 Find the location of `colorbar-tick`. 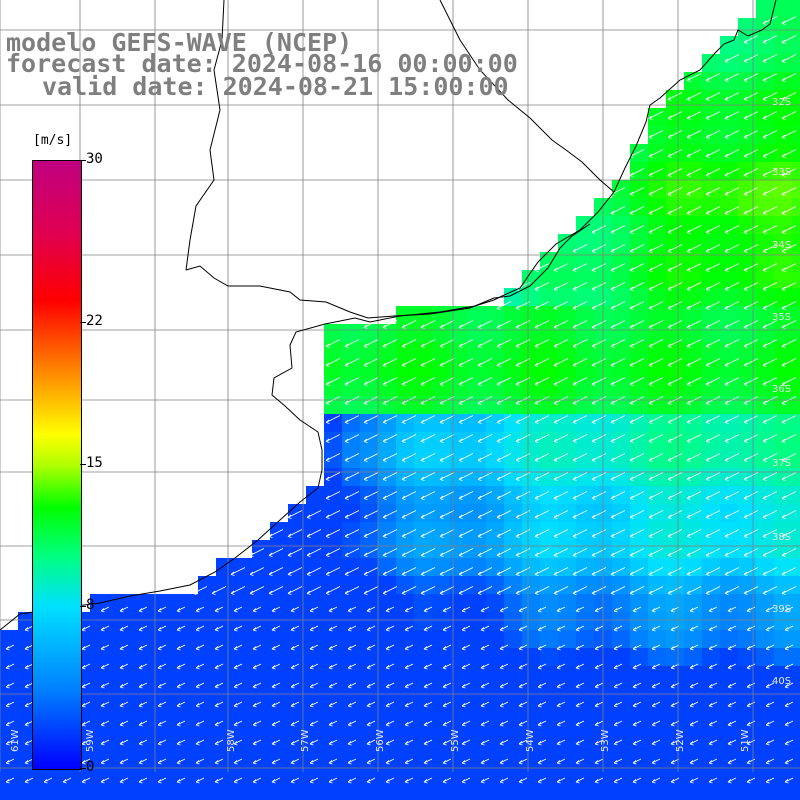

colorbar-tick is located at coordinates (83, 323).